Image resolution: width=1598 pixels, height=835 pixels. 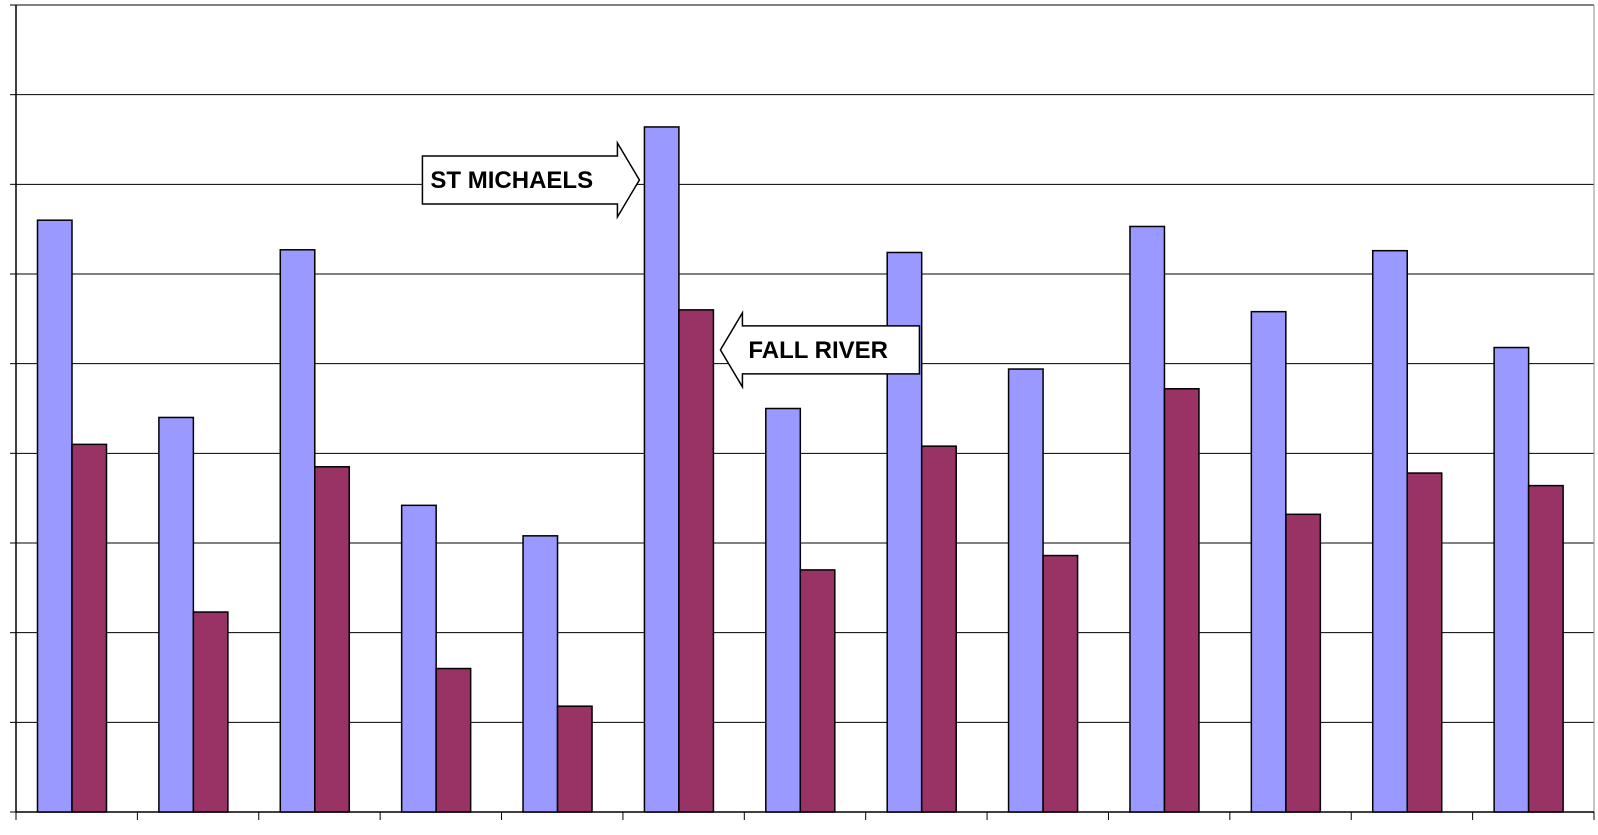 I want to click on callouts: ST MICHAELS FALL RIVER, so click(x=671, y=265).